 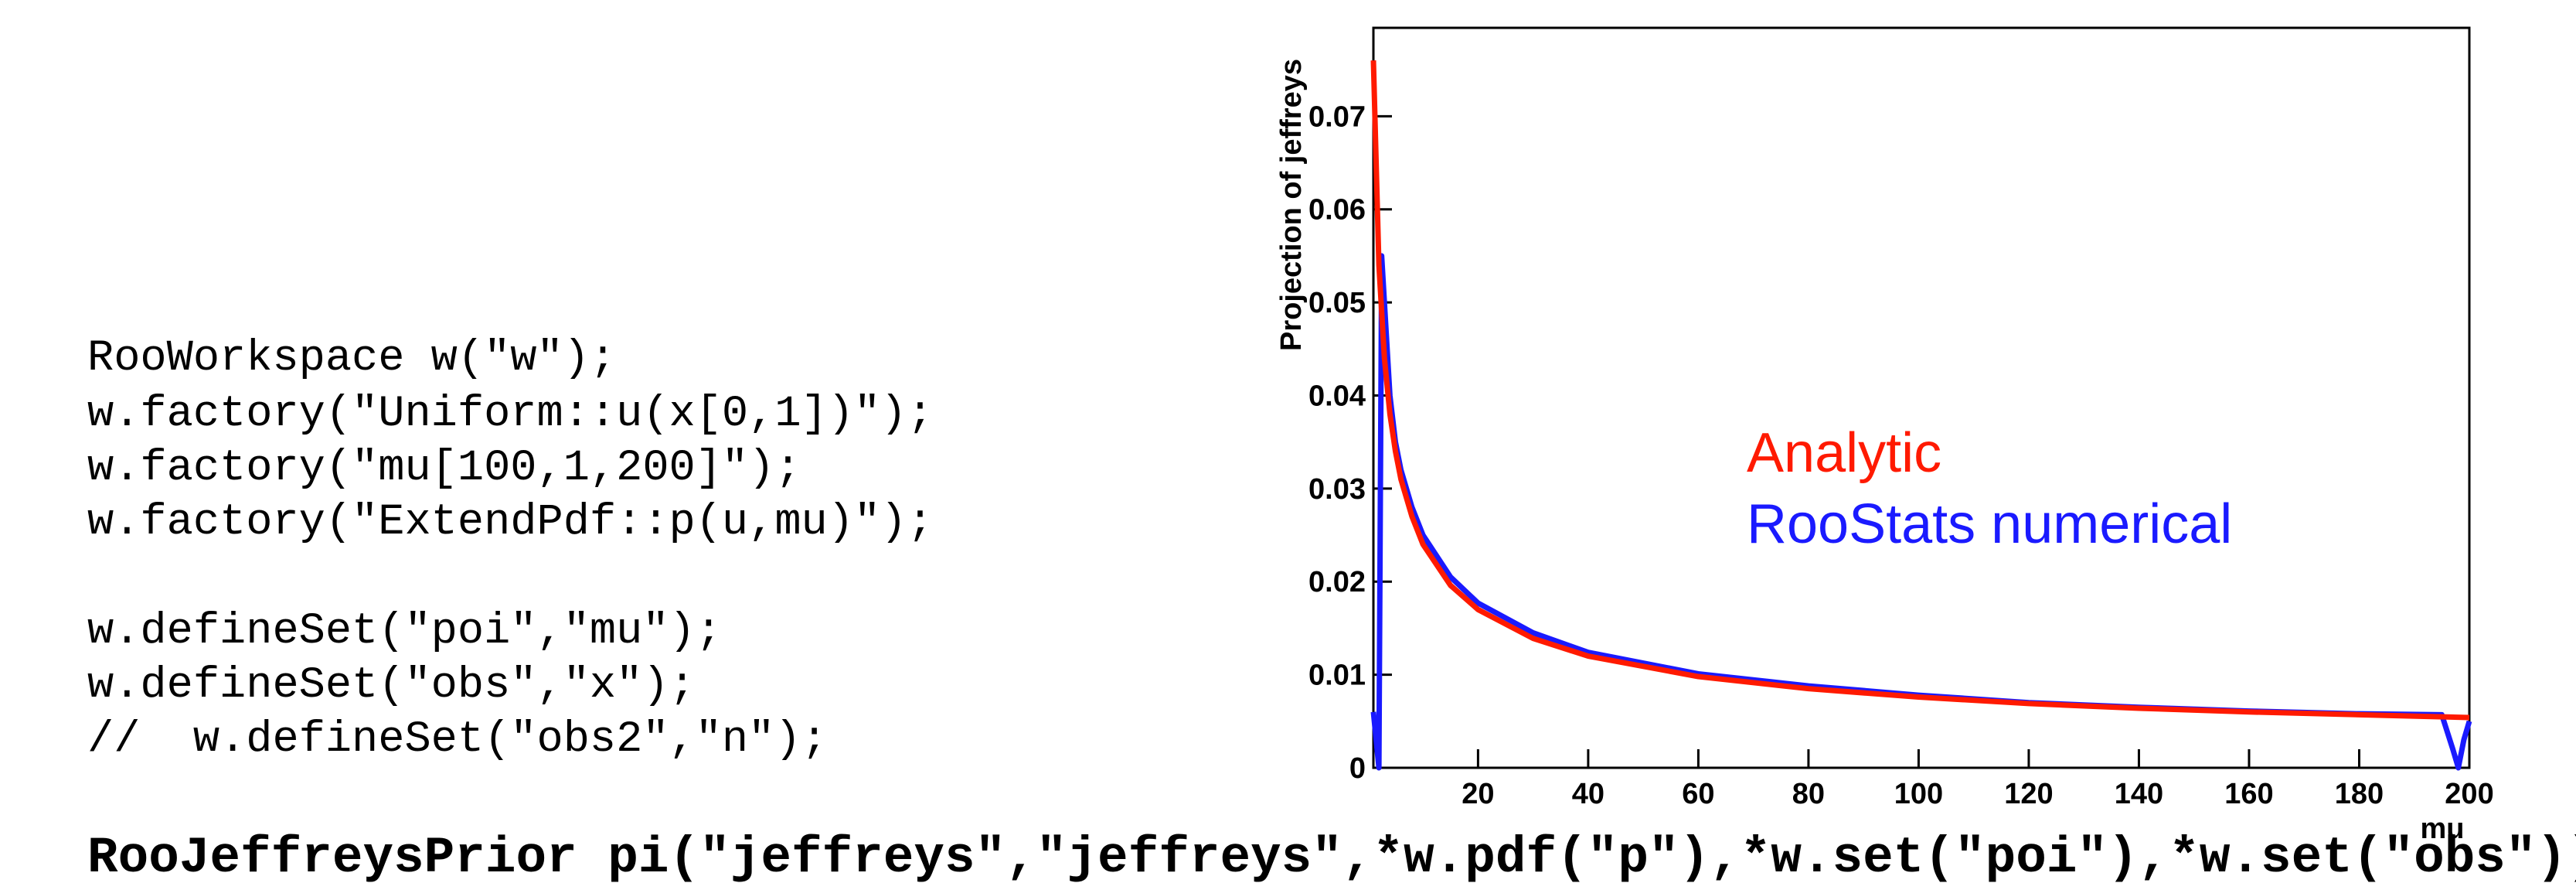 What do you see at coordinates (1357, 768) in the screenshot?
I see `y-tick-label: 0` at bounding box center [1357, 768].